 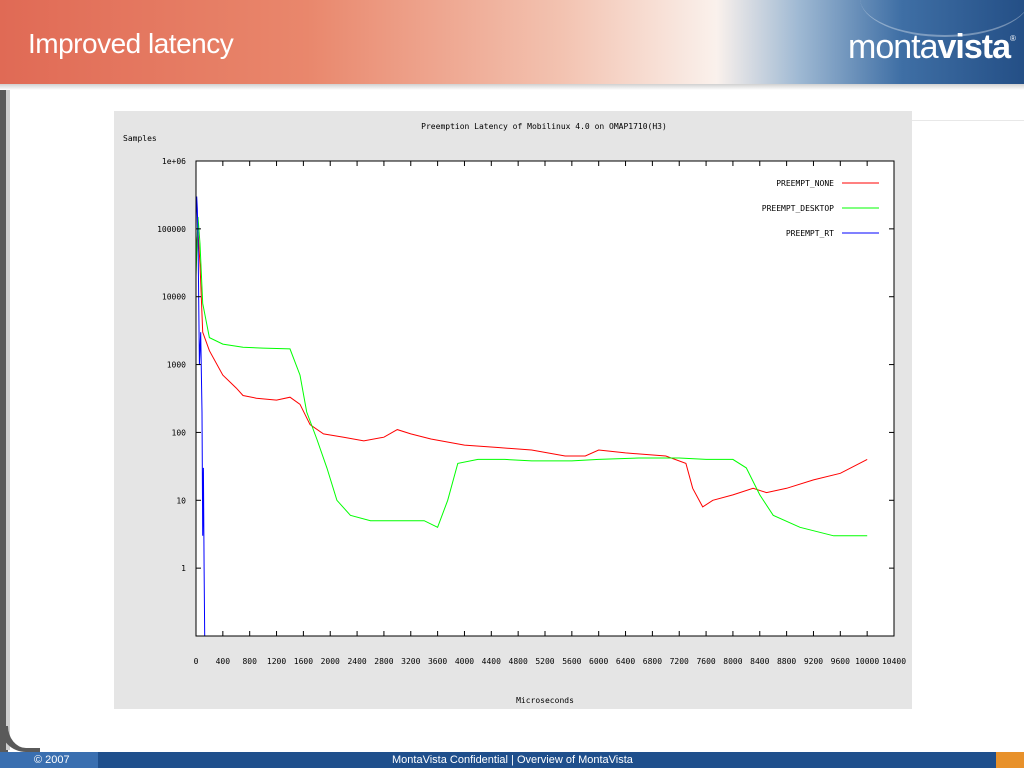 I want to click on montavista-logo: montavista, so click(x=929, y=47).